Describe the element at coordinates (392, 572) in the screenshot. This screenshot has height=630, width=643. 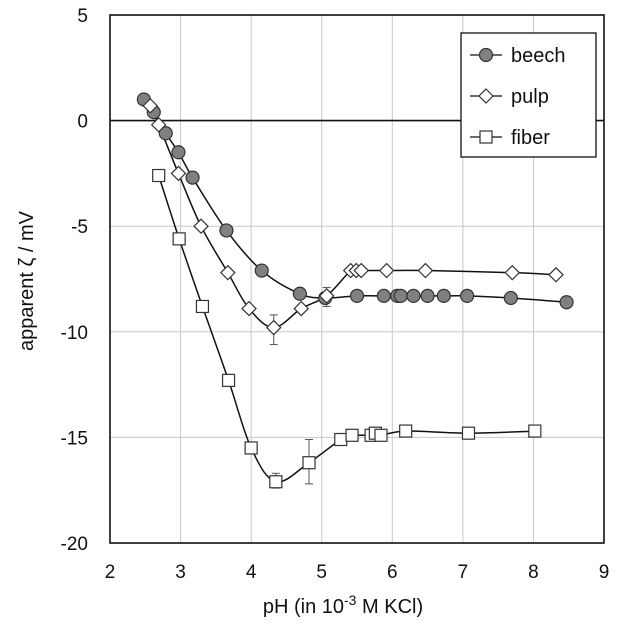
I see `x-tick-label: 6` at that location.